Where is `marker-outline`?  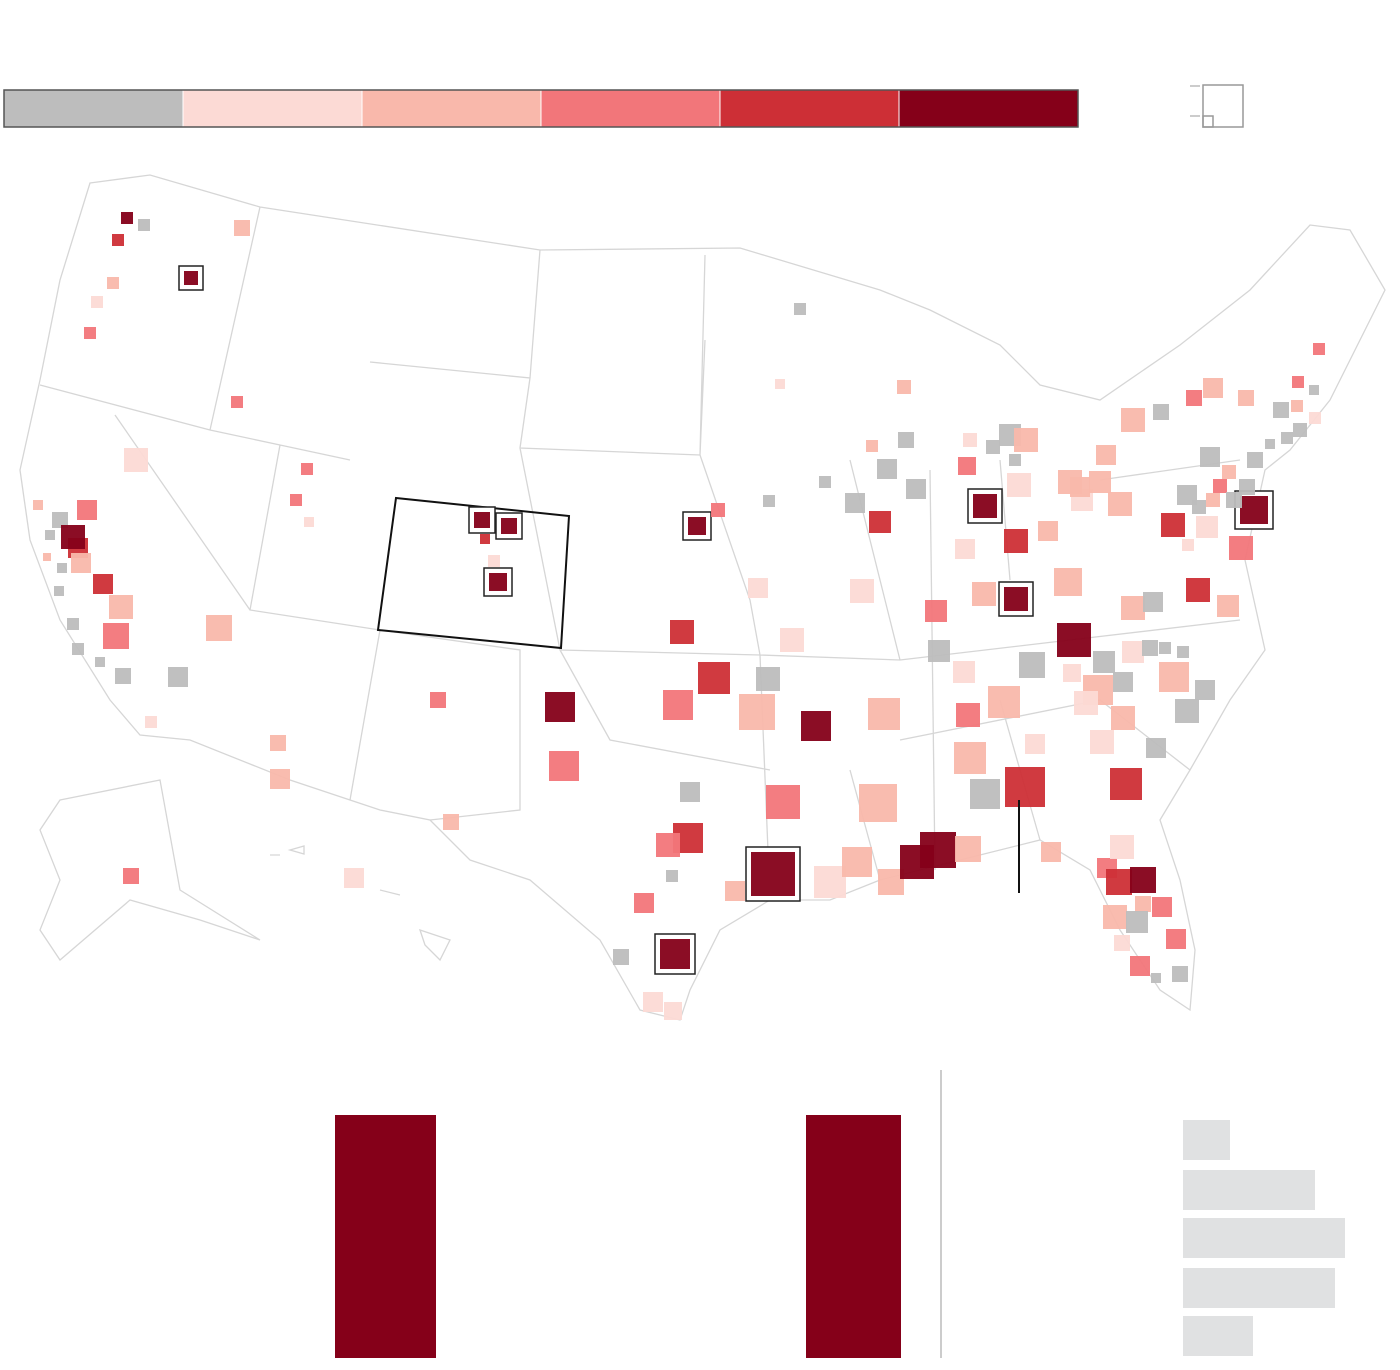
marker-outline is located at coordinates (498, 582).